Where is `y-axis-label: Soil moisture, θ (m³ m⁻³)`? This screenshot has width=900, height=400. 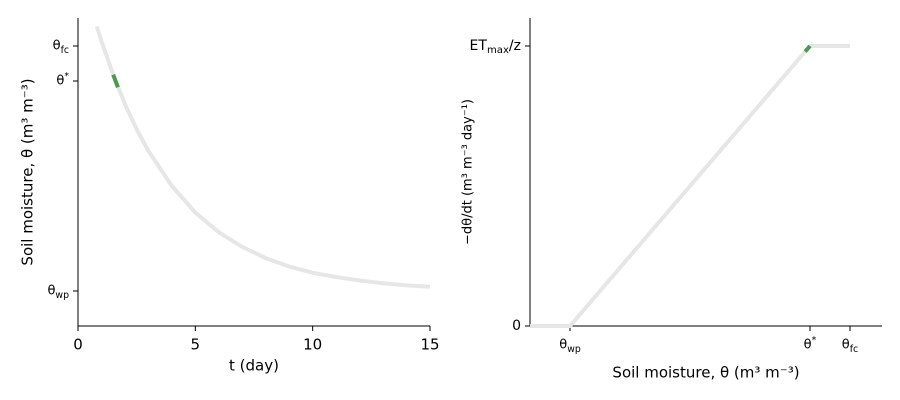
y-axis-label: Soil moisture, θ (m³ m⁻³) is located at coordinates (28, 171).